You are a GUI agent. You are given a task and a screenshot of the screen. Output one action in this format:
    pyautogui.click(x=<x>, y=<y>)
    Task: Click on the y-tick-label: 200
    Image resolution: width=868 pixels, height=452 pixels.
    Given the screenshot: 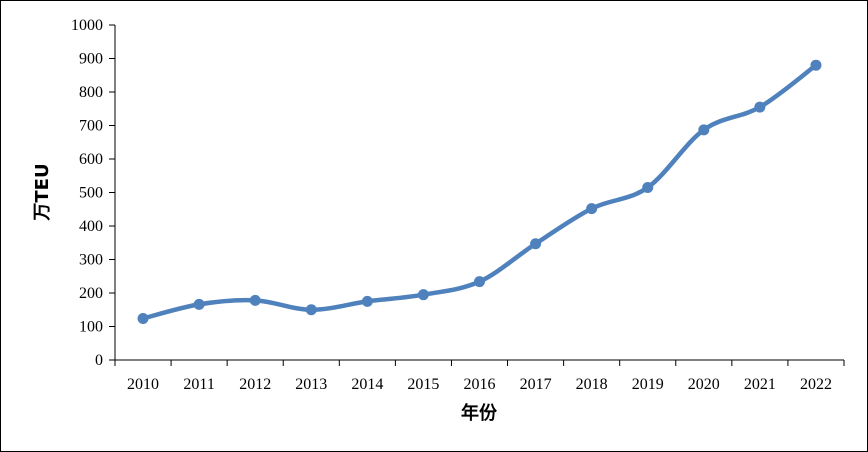 What is the action you would take?
    pyautogui.click(x=91, y=293)
    